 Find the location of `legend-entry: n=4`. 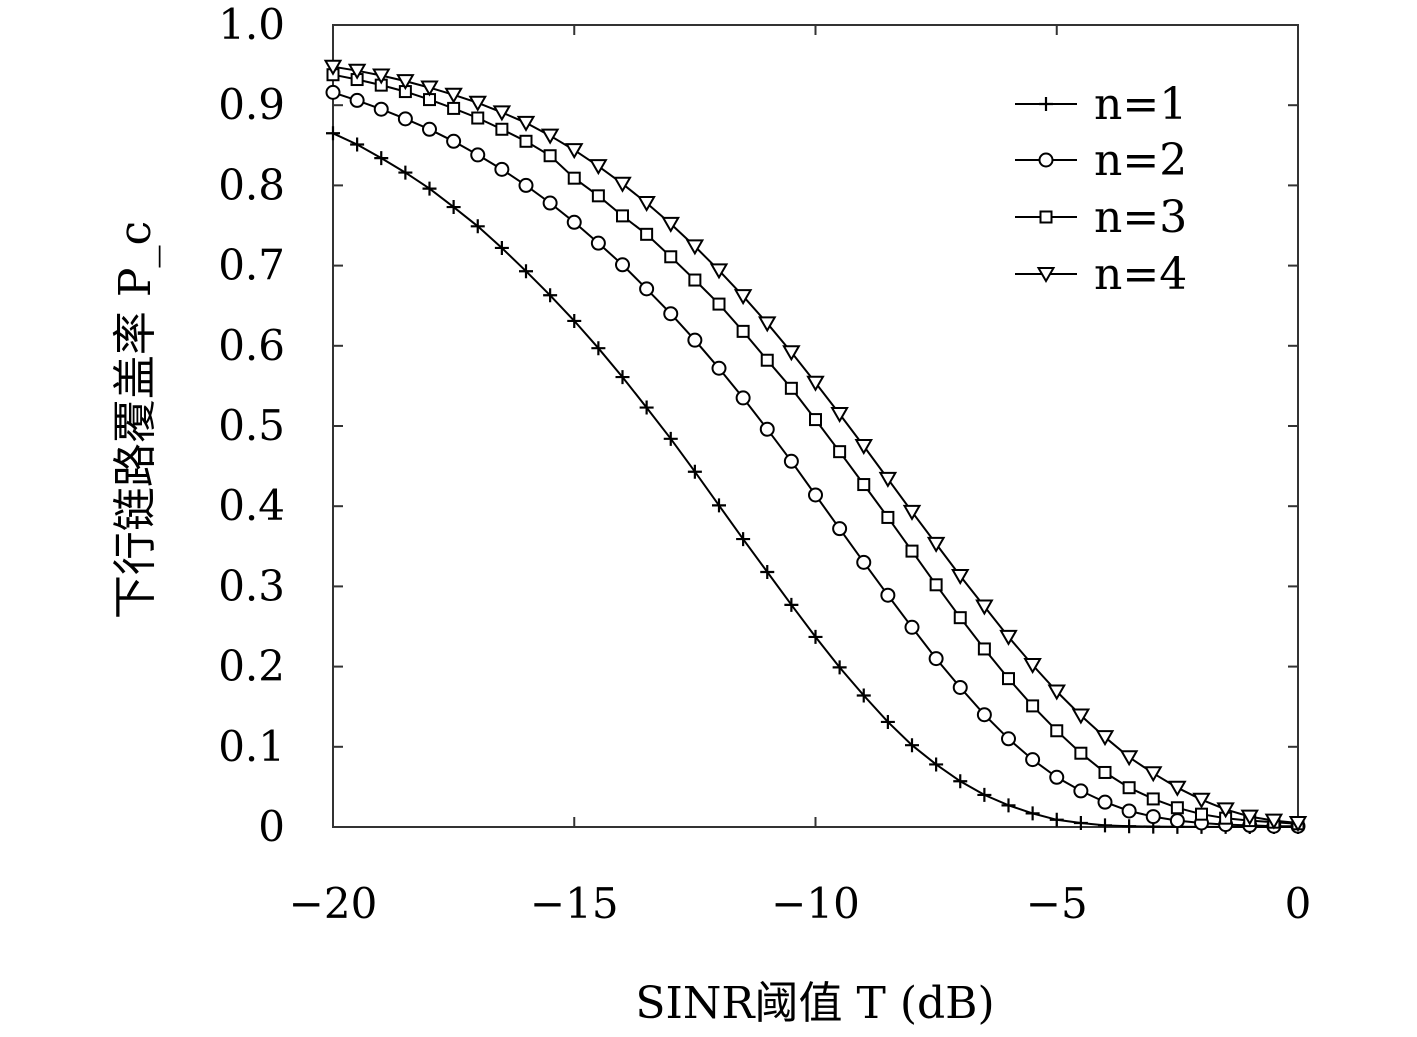

legend-entry: n=4 is located at coordinates (1101, 274).